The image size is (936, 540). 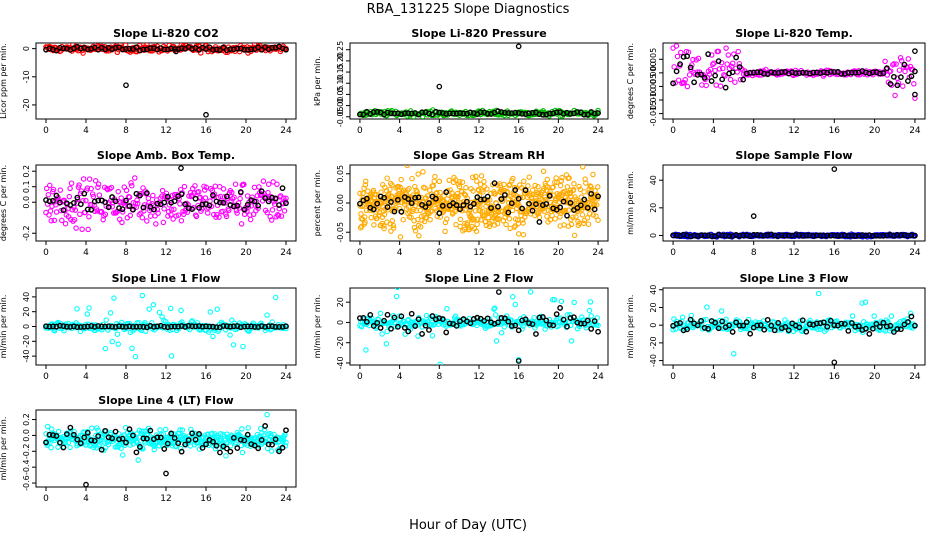 What do you see at coordinates (835, 131) in the screenshot?
I see `x-tick-label: 16` at bounding box center [835, 131].